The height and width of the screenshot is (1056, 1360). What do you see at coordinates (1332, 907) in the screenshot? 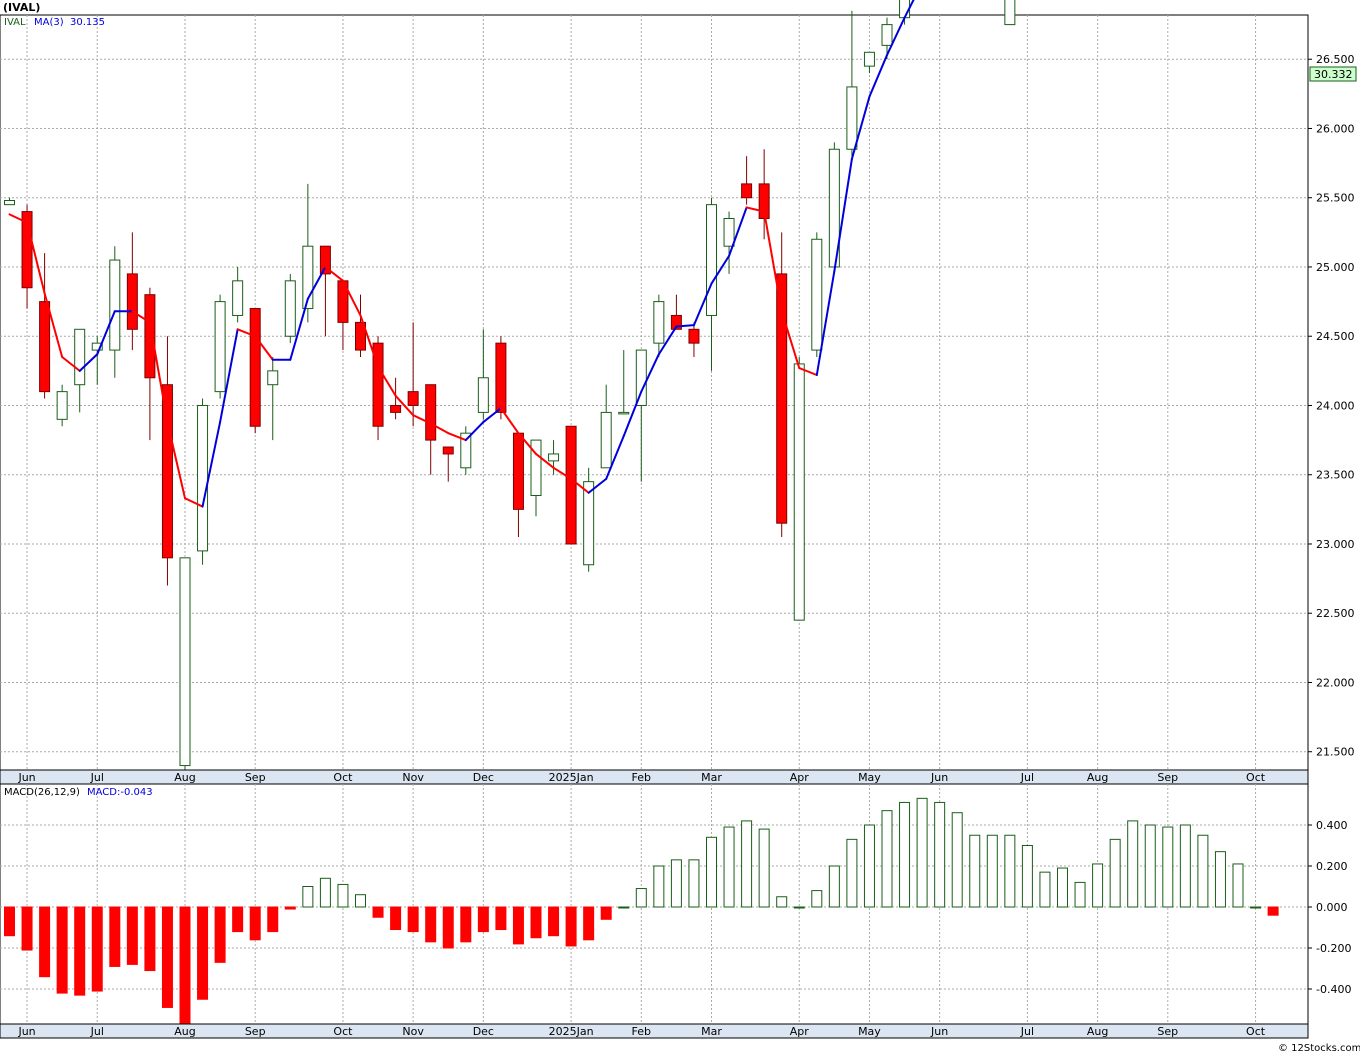
I see `macd-y-tick-label: 0.000` at bounding box center [1332, 907].